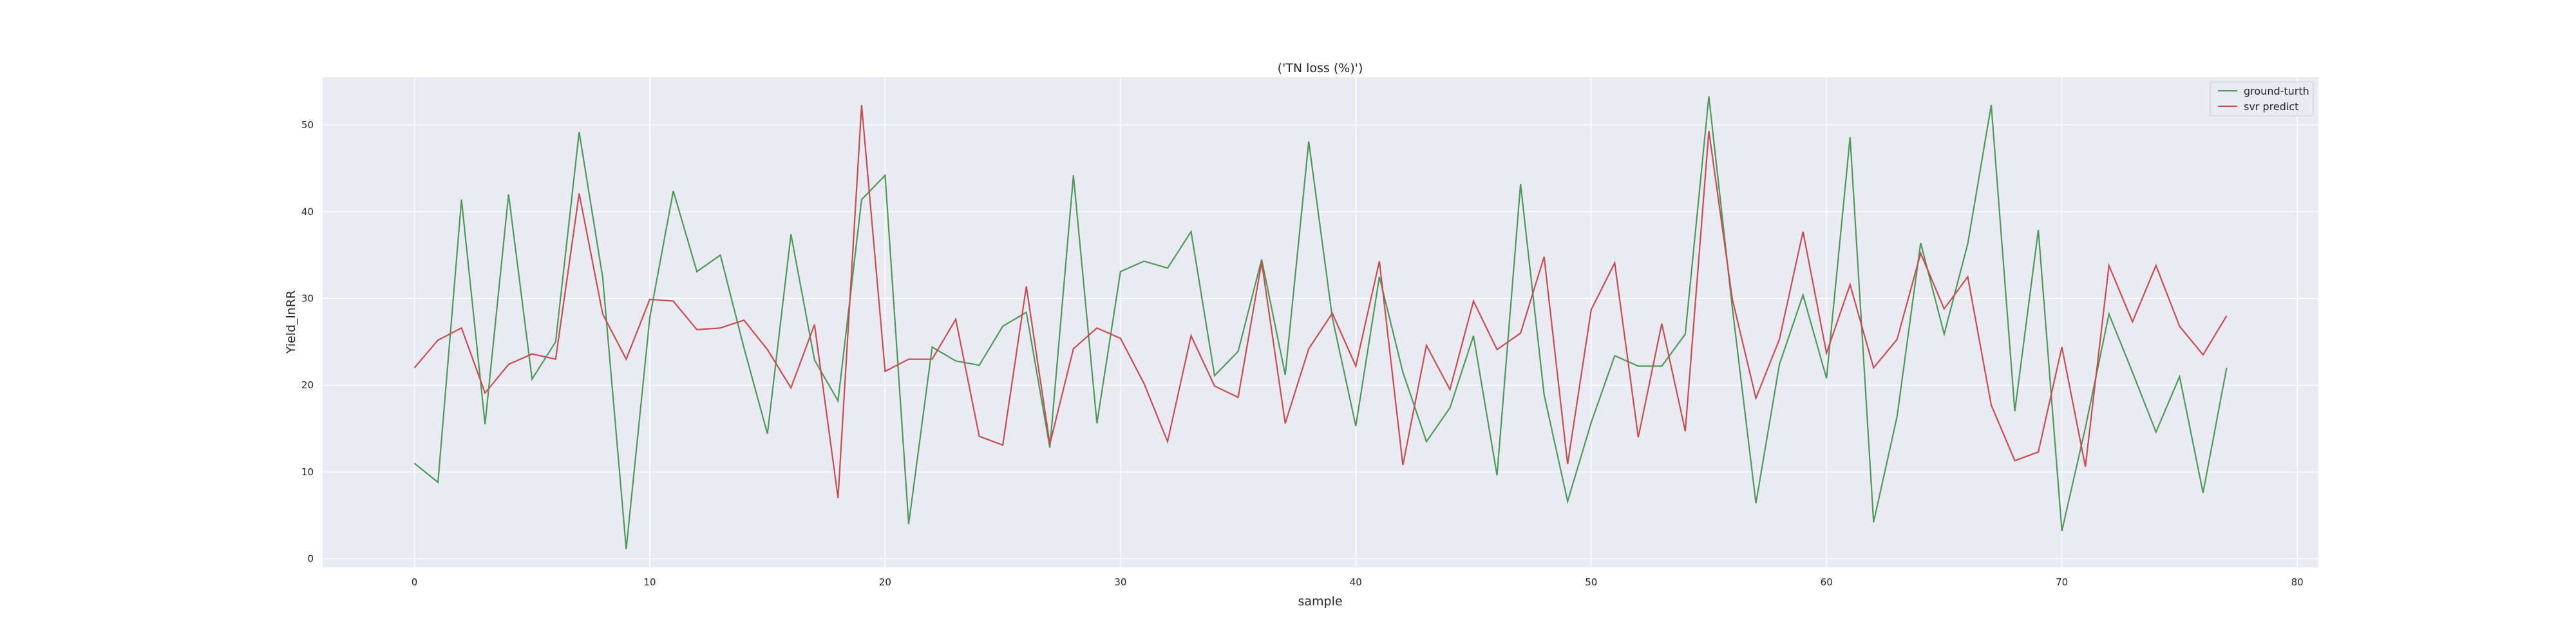 The image size is (2576, 644). I want to click on y-tick-label: 0, so click(310, 559).